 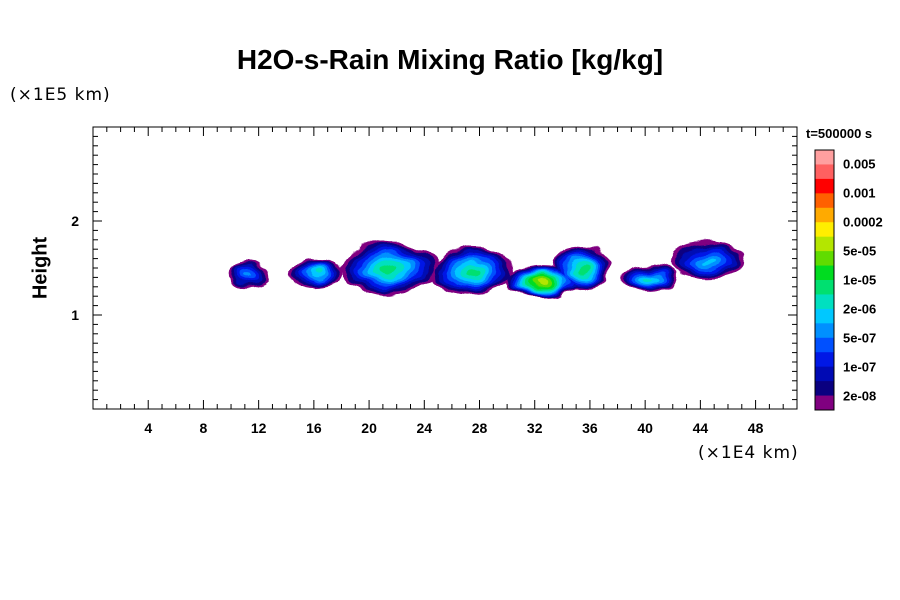 What do you see at coordinates (756, 428) in the screenshot?
I see `x-tick-label: 48` at bounding box center [756, 428].